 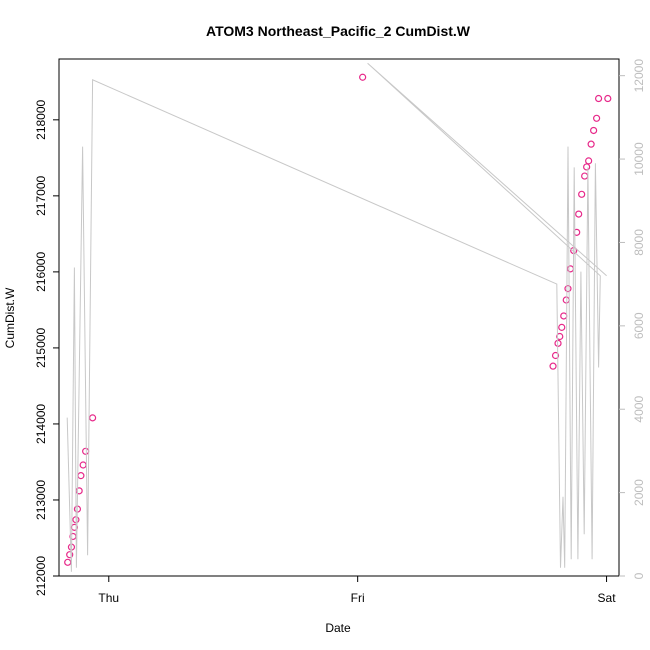 What do you see at coordinates (41, 500) in the screenshot?
I see `y-tick-label-left: 213000` at bounding box center [41, 500].